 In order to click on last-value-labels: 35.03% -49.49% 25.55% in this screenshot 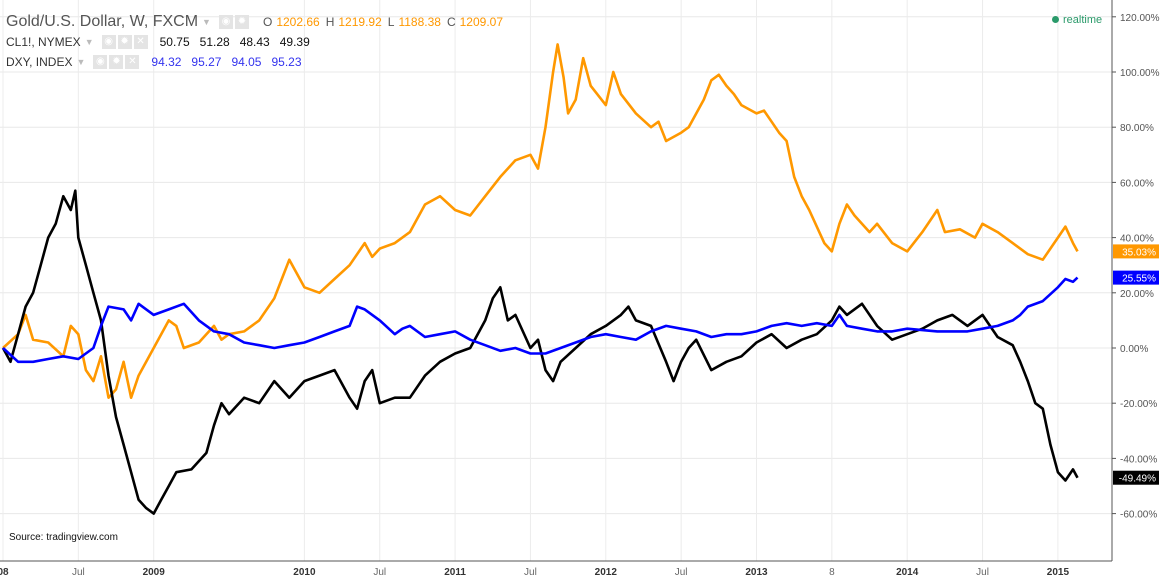, I will do `click(1136, 364)`.